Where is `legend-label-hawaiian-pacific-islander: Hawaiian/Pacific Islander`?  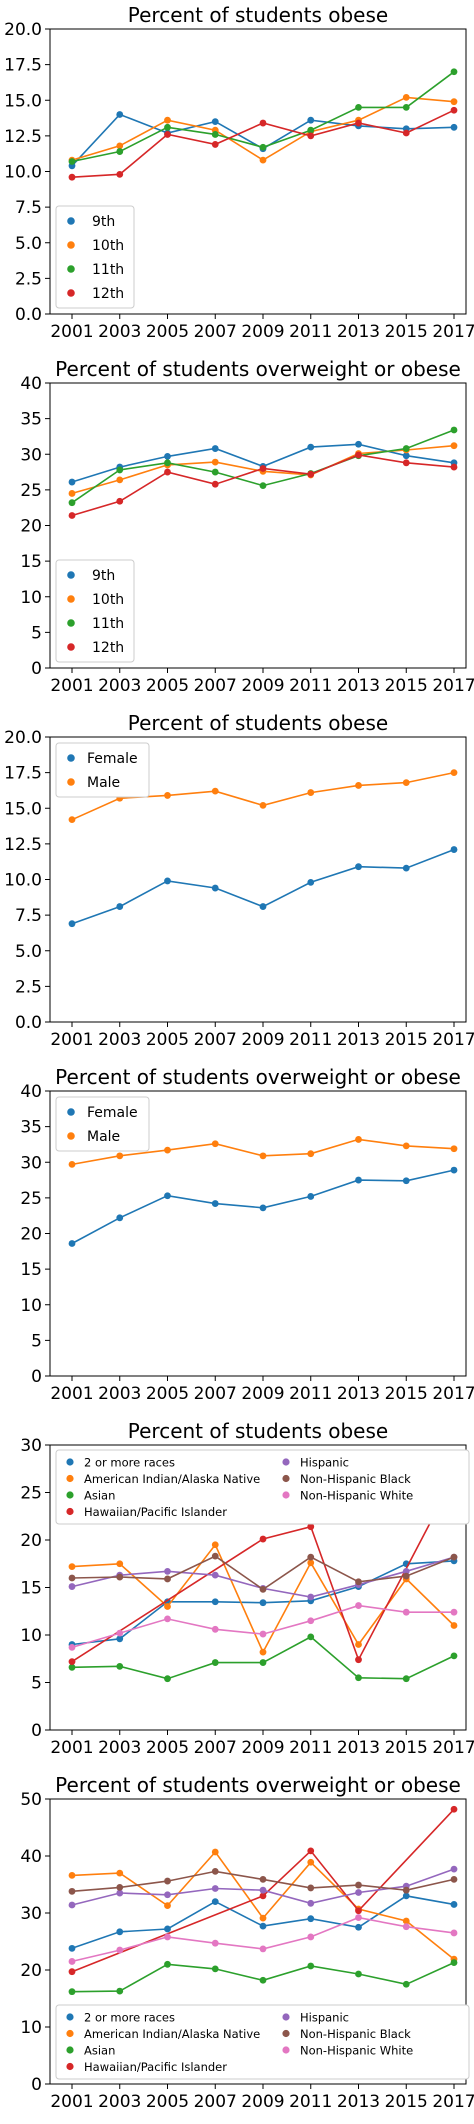 legend-label-hawaiian-pacific-islander: Hawaiian/Pacific Islander is located at coordinates (155, 1512).